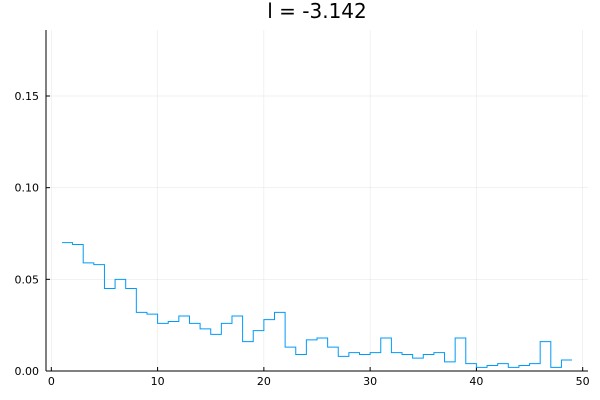  I want to click on chart-title: l = -3.142, so click(317, 11).